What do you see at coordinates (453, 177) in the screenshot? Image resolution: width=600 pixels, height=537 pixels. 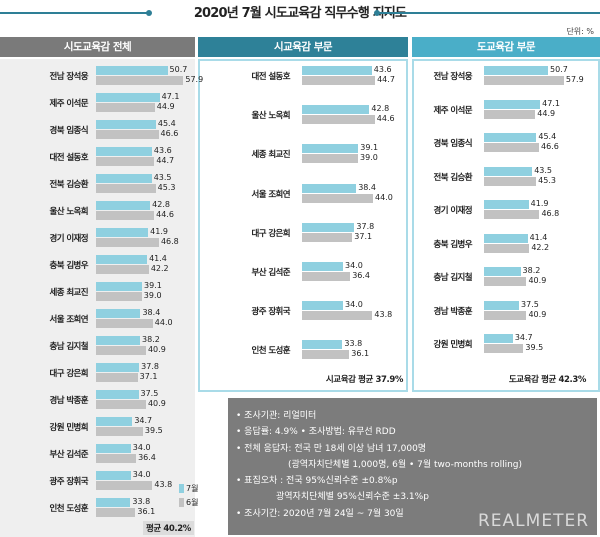 I see `category-label: 전북 김승환` at bounding box center [453, 177].